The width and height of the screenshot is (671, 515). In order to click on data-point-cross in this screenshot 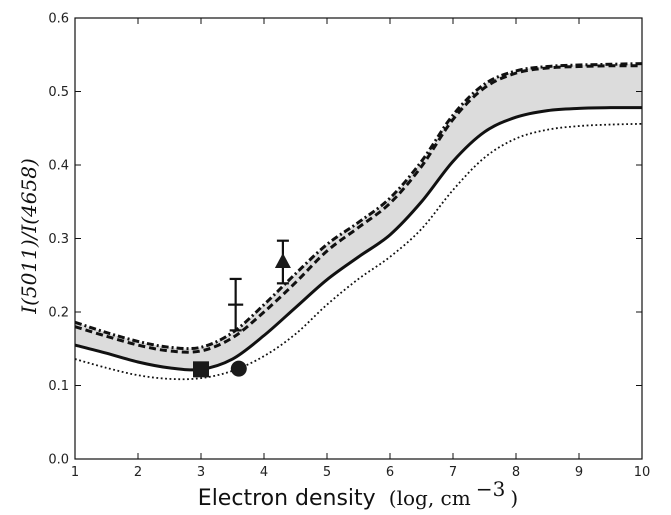, I will do `click(236, 304)`.